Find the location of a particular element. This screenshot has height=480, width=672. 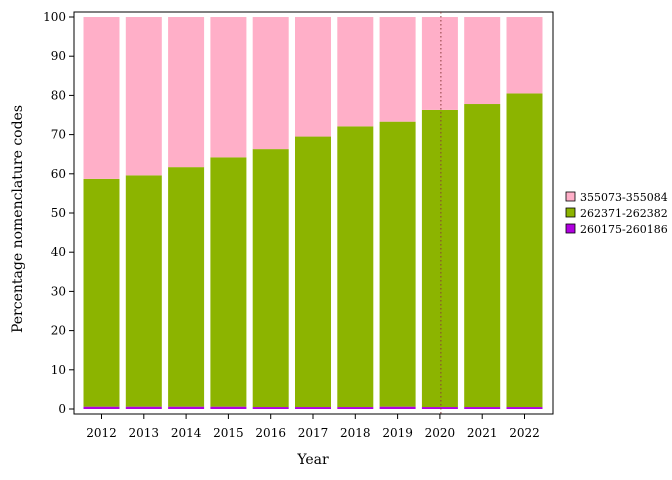

x-tick-label: 2012 is located at coordinates (101, 433).